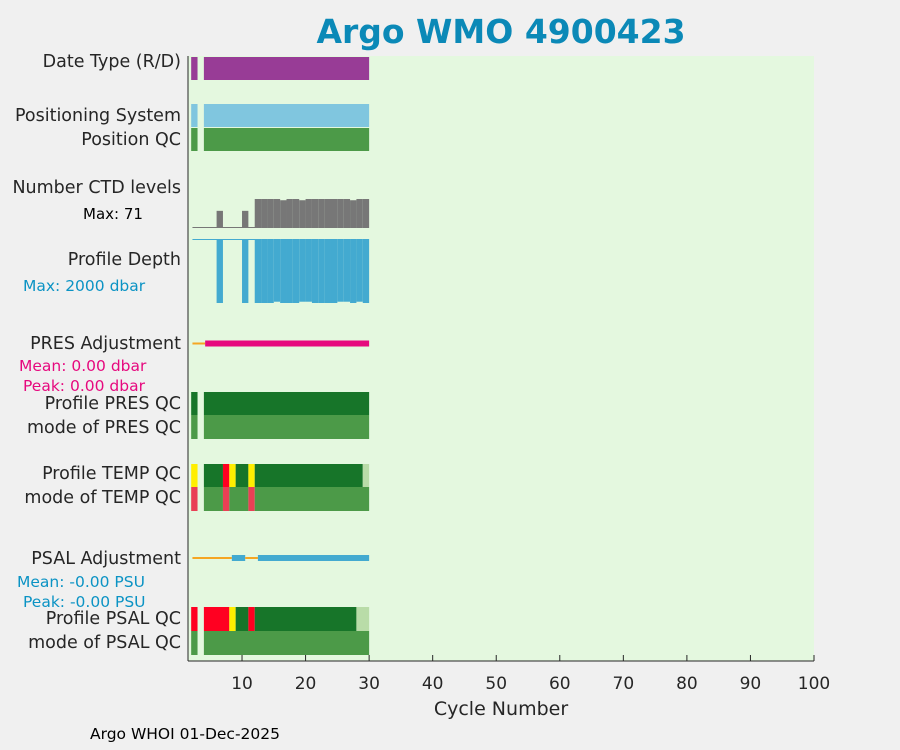 The width and height of the screenshot is (900, 750). What do you see at coordinates (106, 559) in the screenshot?
I see `row-label-psal-adjustment: PSAL Adjustment` at bounding box center [106, 559].